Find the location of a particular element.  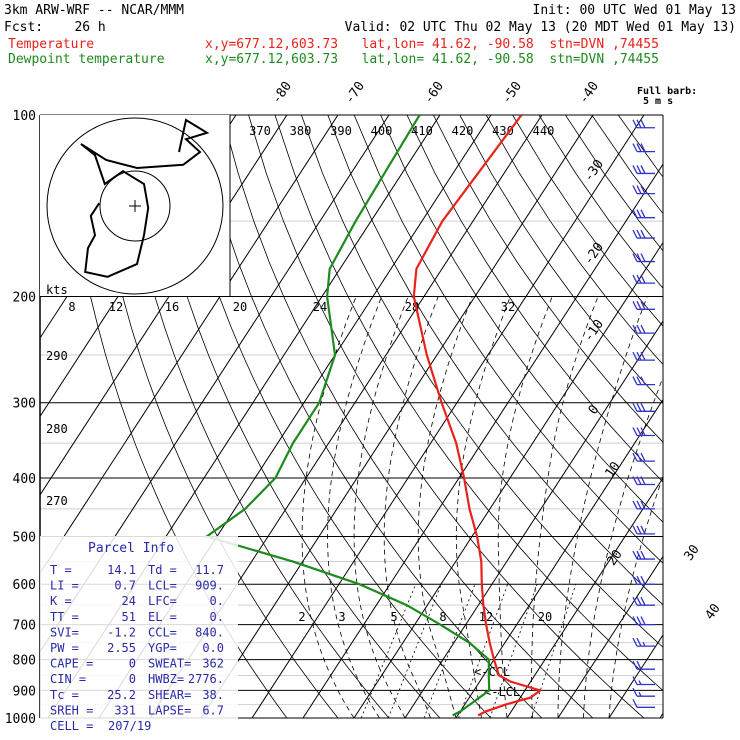

isotherm-label: 30 is located at coordinates (691, 552).